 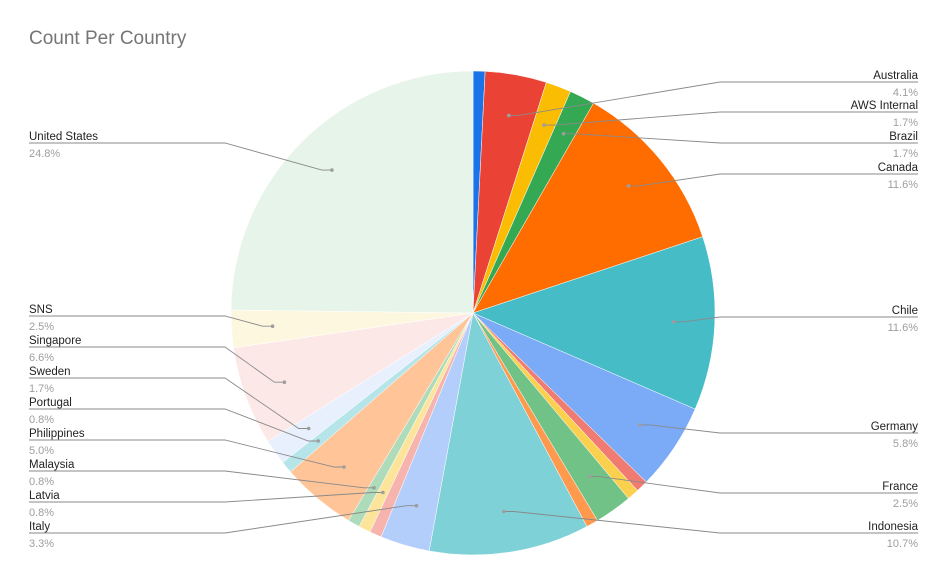 What do you see at coordinates (898, 168) in the screenshot?
I see `slice-label-canada: Canada` at bounding box center [898, 168].